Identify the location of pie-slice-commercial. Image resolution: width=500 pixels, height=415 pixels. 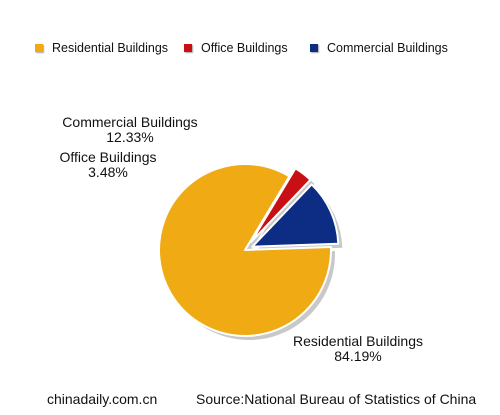
(295, 215).